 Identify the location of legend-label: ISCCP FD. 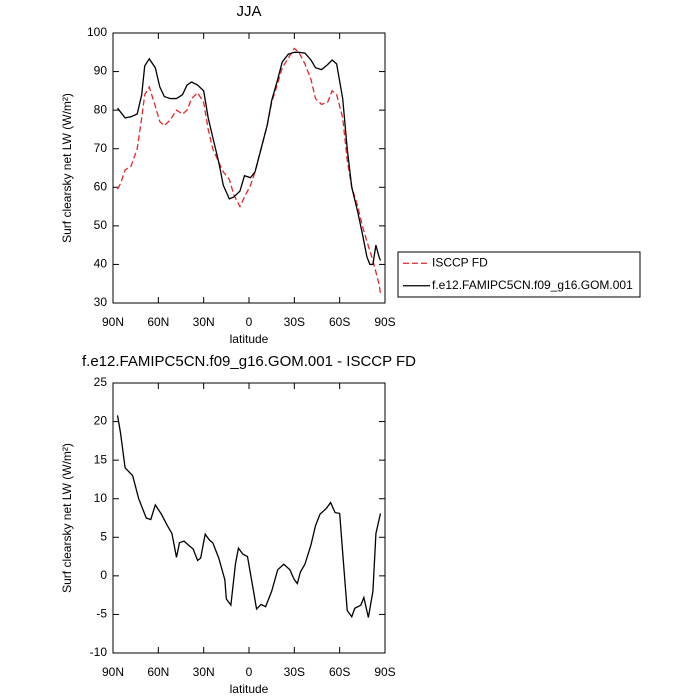
(460, 262).